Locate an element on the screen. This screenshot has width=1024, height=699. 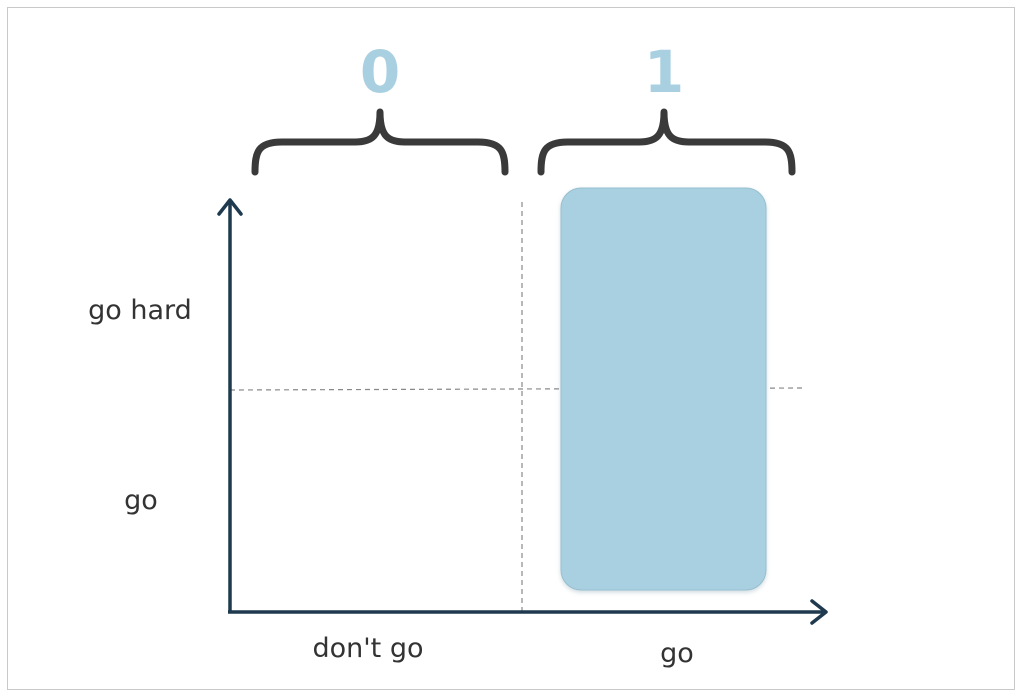
y-label-go: go is located at coordinates (141, 500).